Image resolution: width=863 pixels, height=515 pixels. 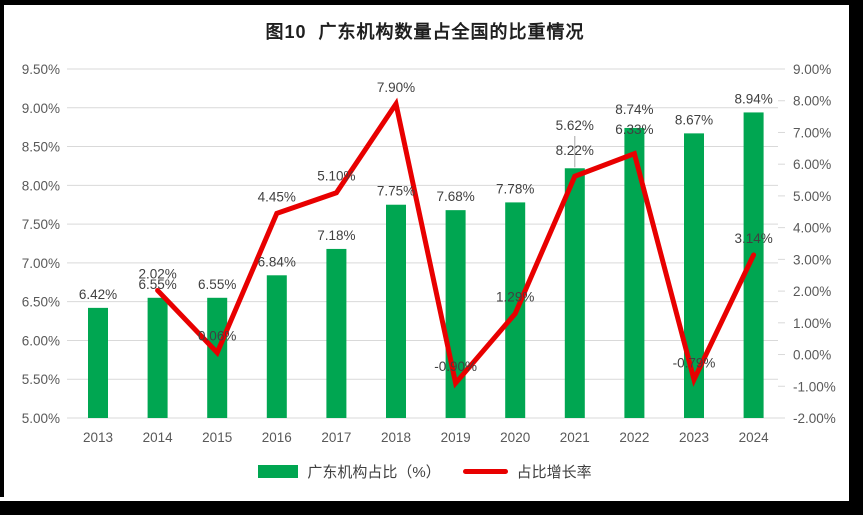 What do you see at coordinates (98, 294) in the screenshot?
I see `bar-data-label: 6.42%` at bounding box center [98, 294].